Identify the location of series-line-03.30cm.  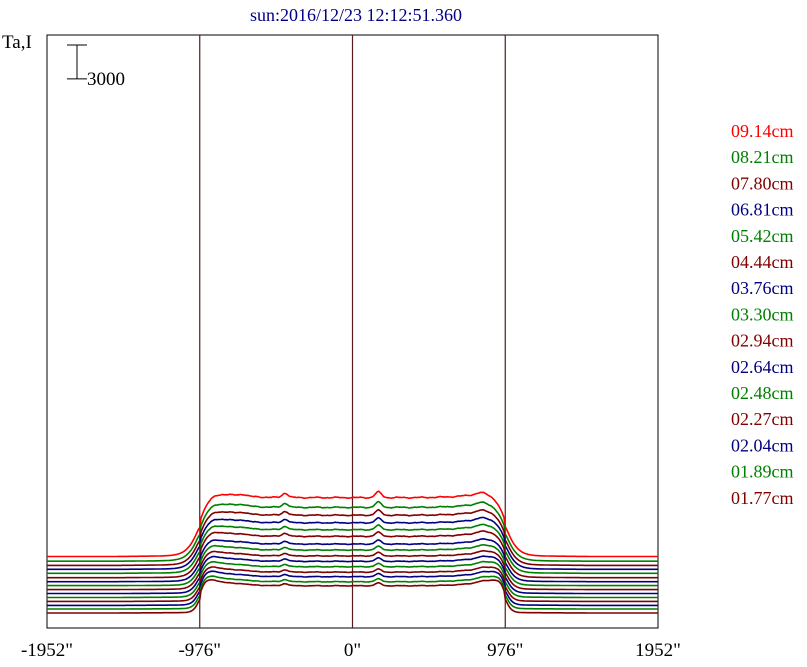
(352, 565).